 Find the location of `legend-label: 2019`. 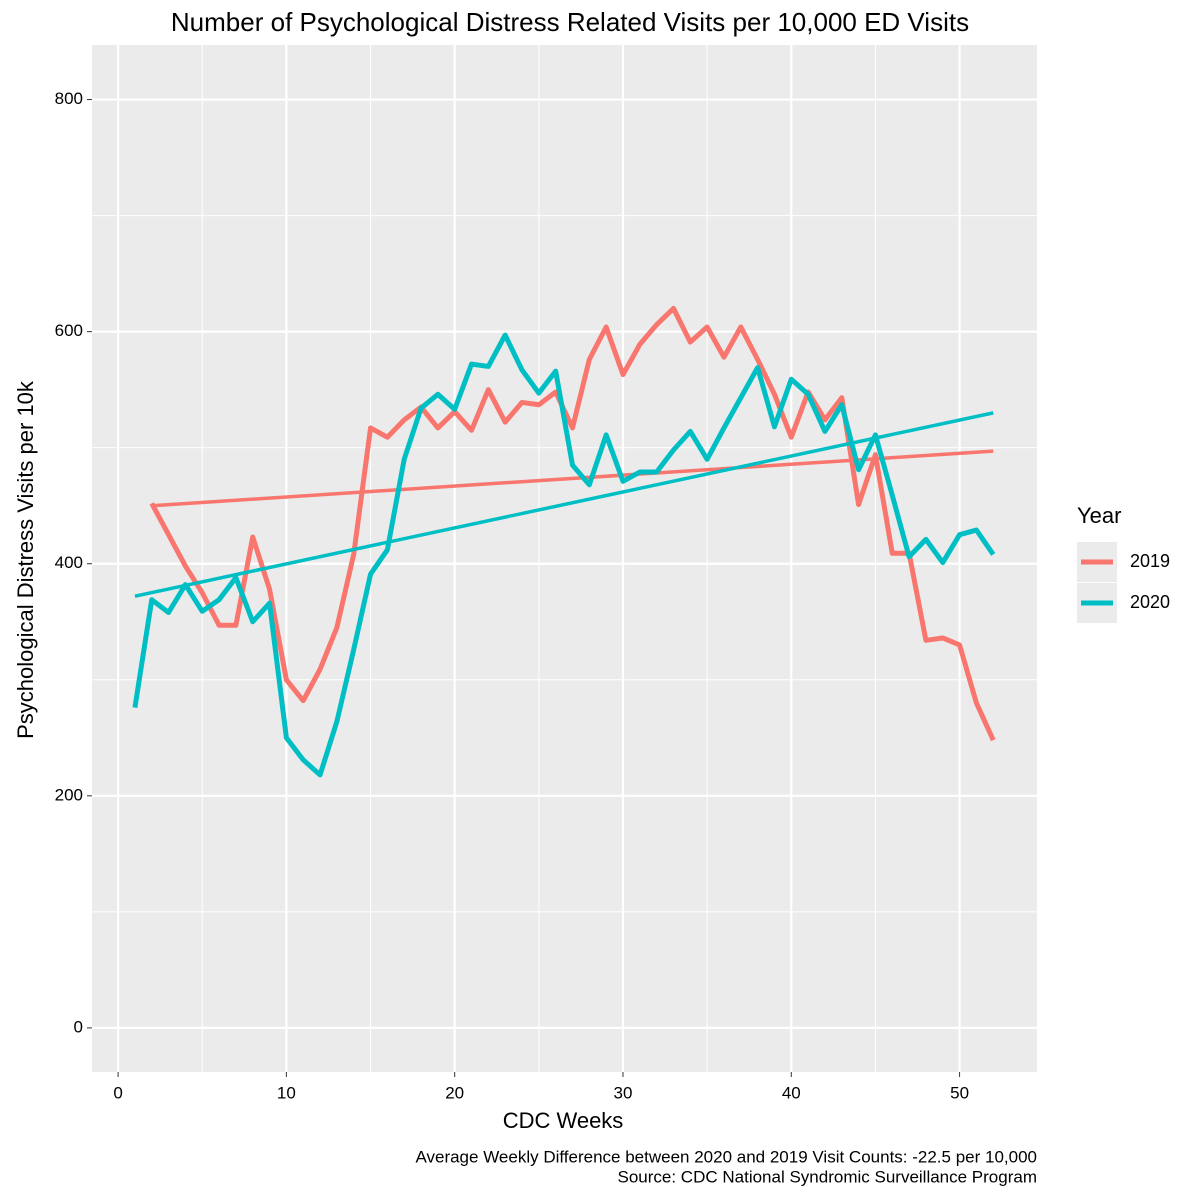

legend-label: 2019 is located at coordinates (1150, 561).